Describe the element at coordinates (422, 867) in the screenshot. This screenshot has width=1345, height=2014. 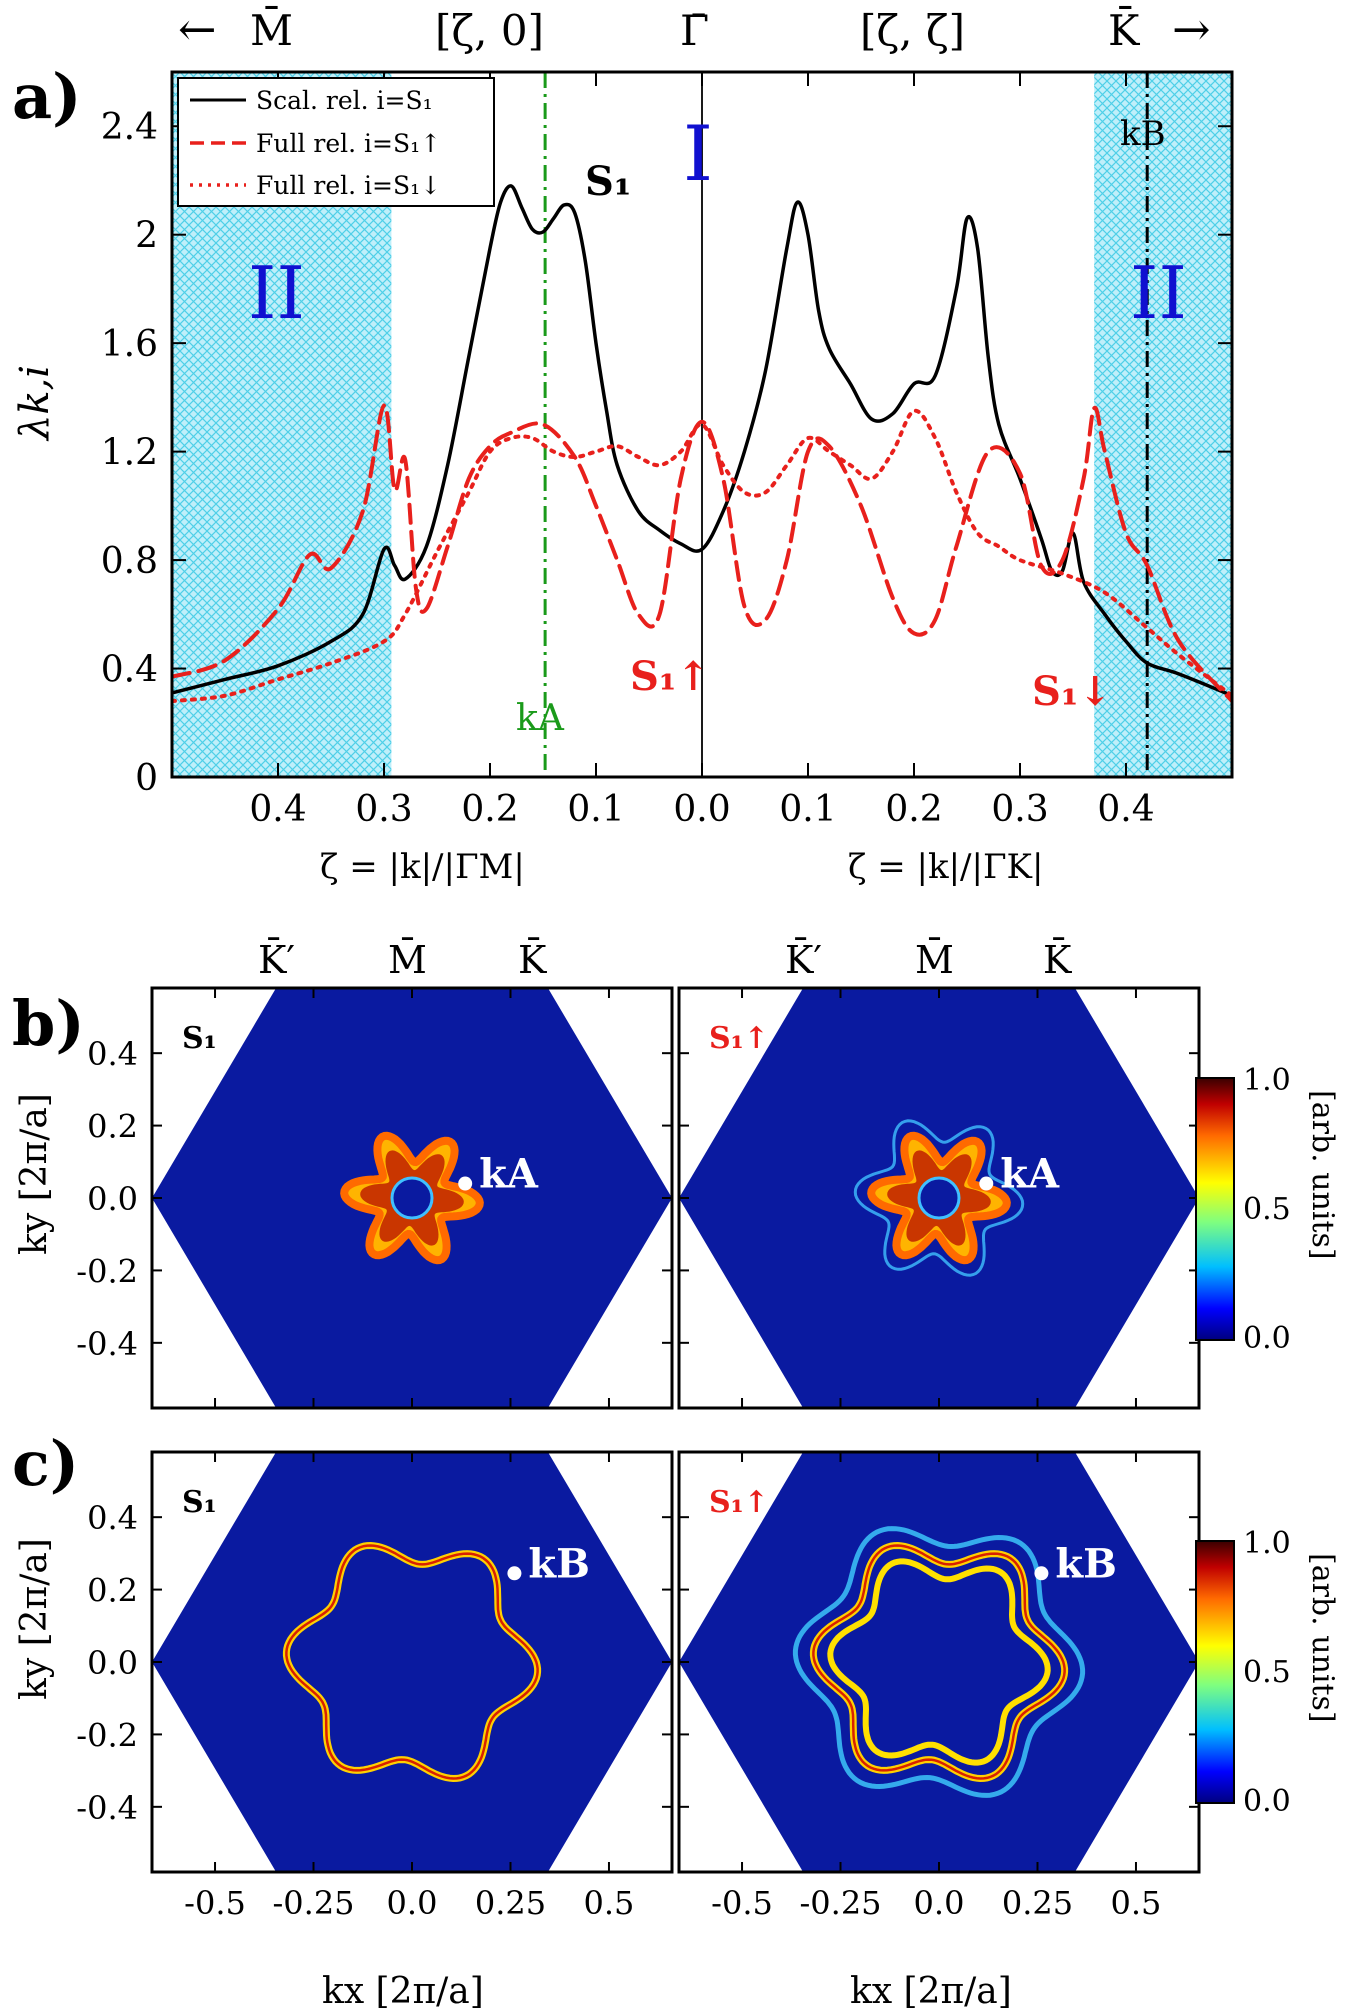
I see `x-axis-label-left: ζ = |k|/|ΓM|` at that location.